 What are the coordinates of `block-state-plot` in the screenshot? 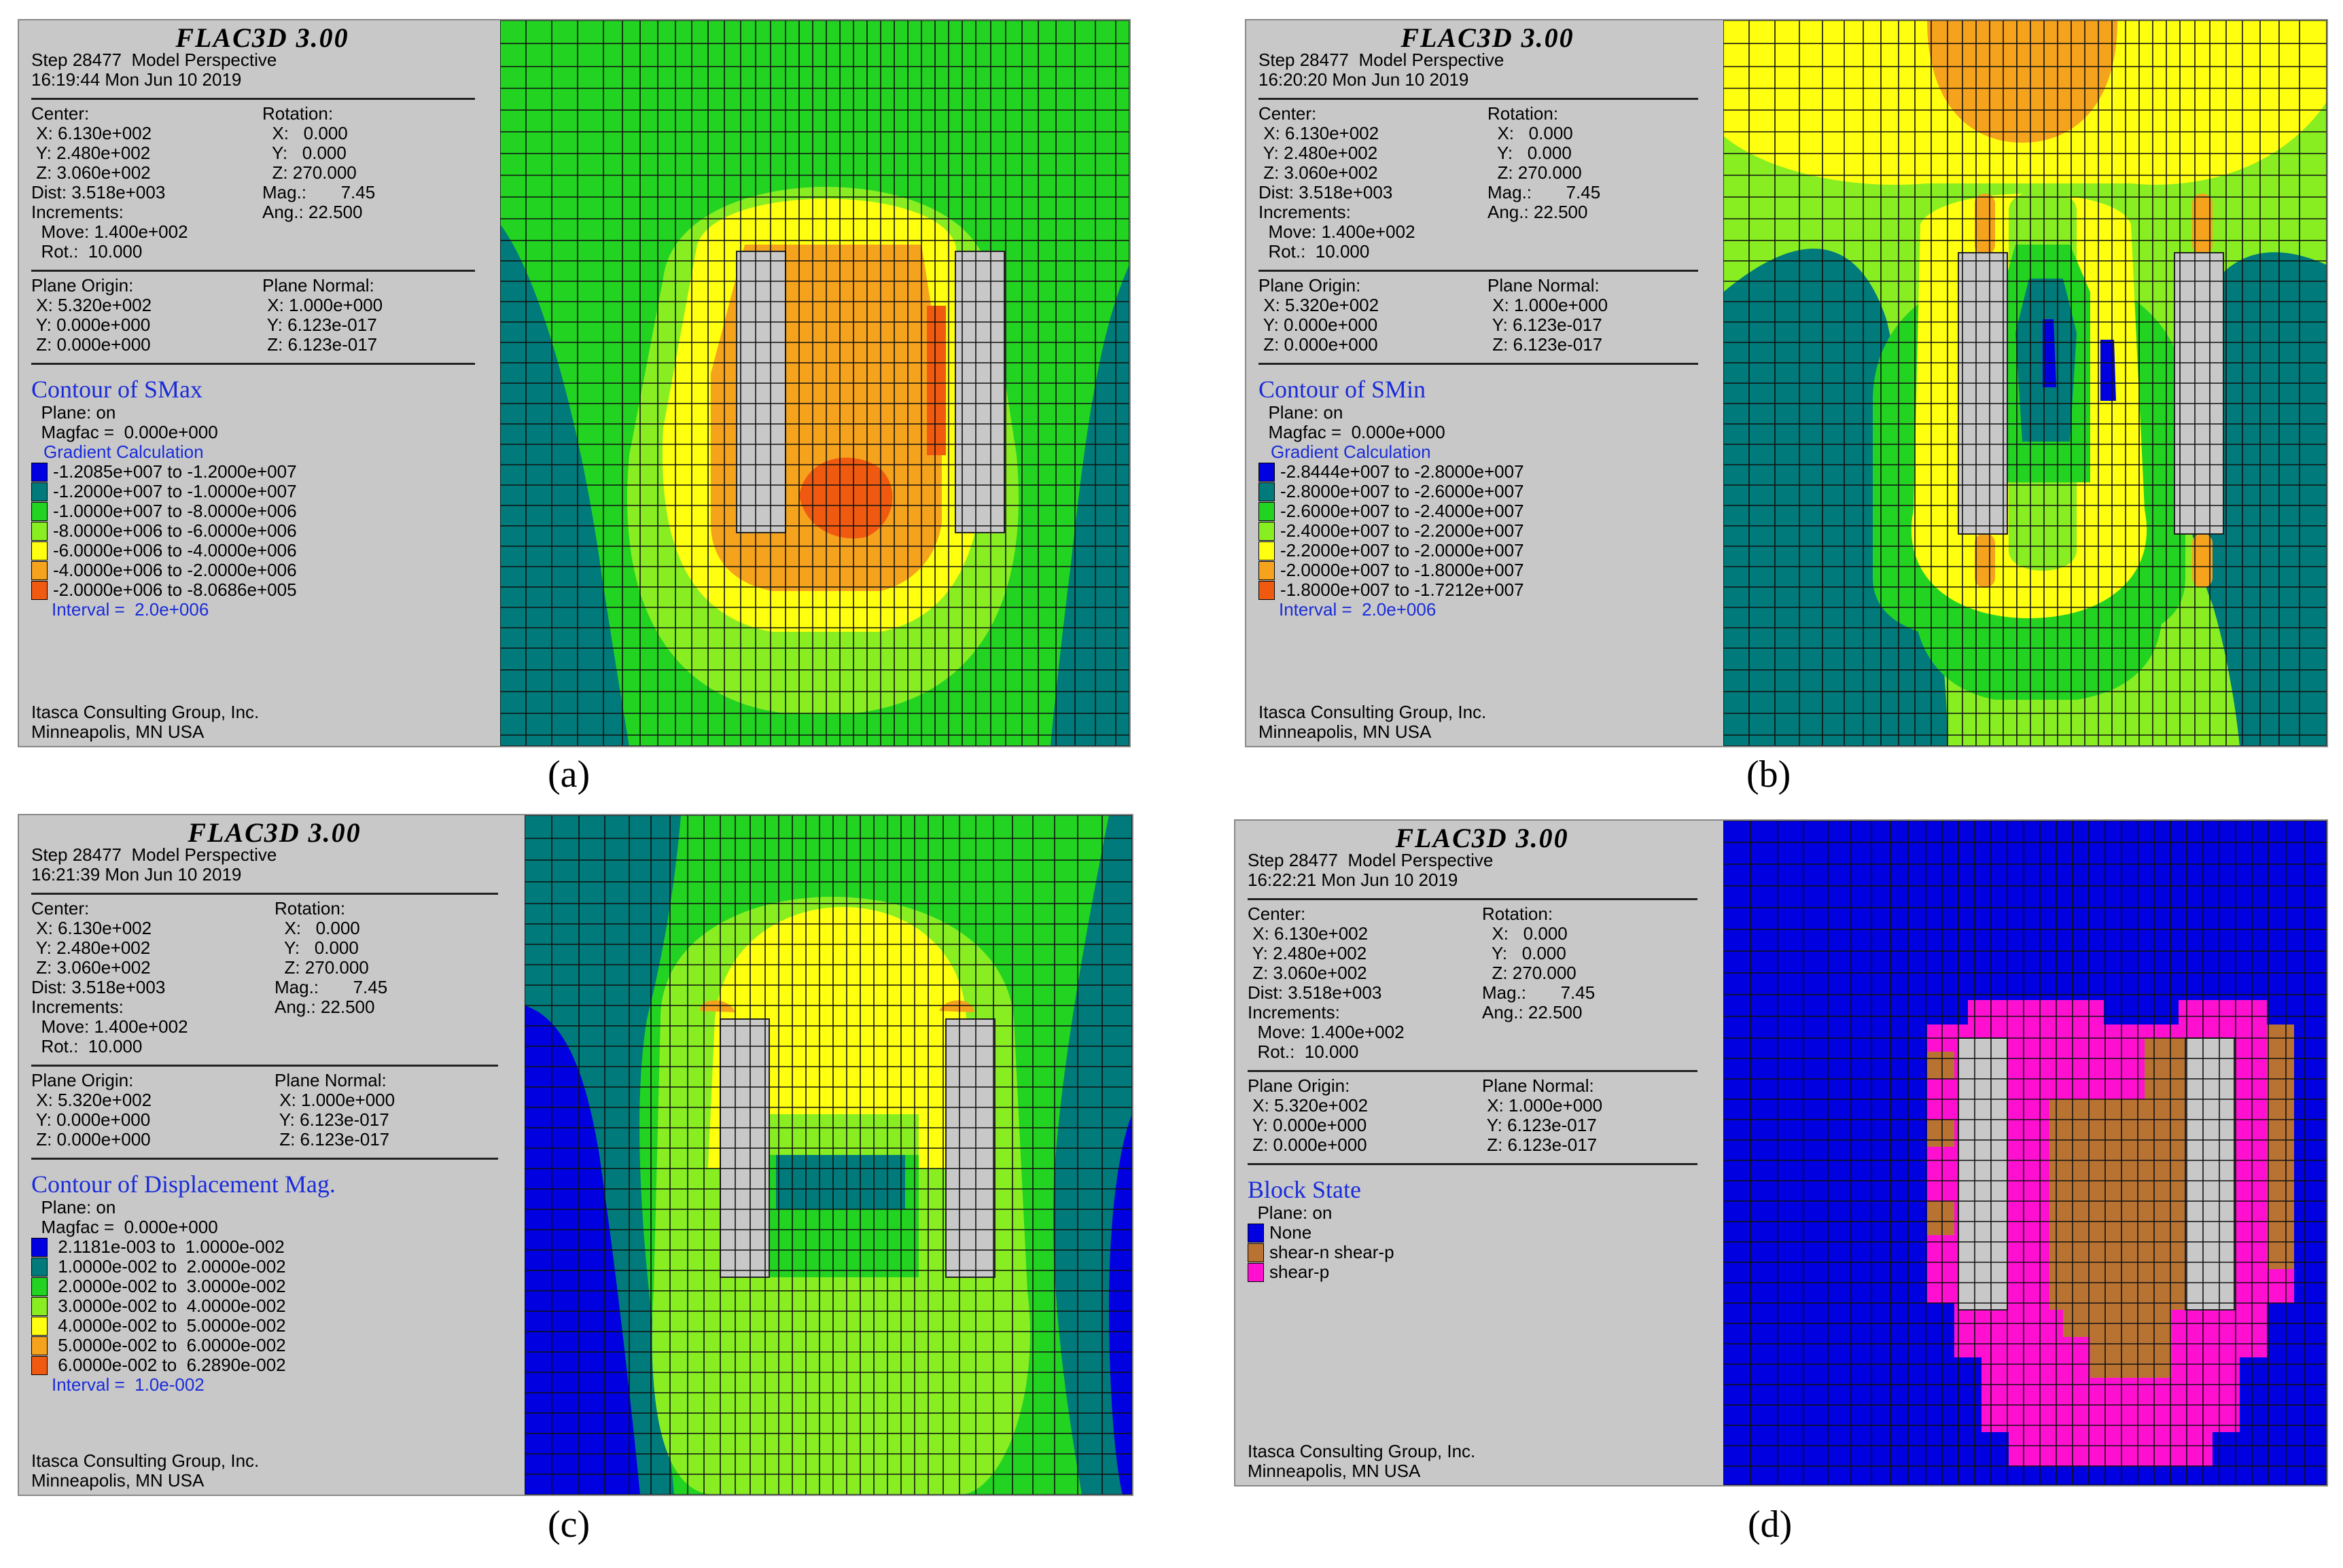 It's located at (2025, 1153).